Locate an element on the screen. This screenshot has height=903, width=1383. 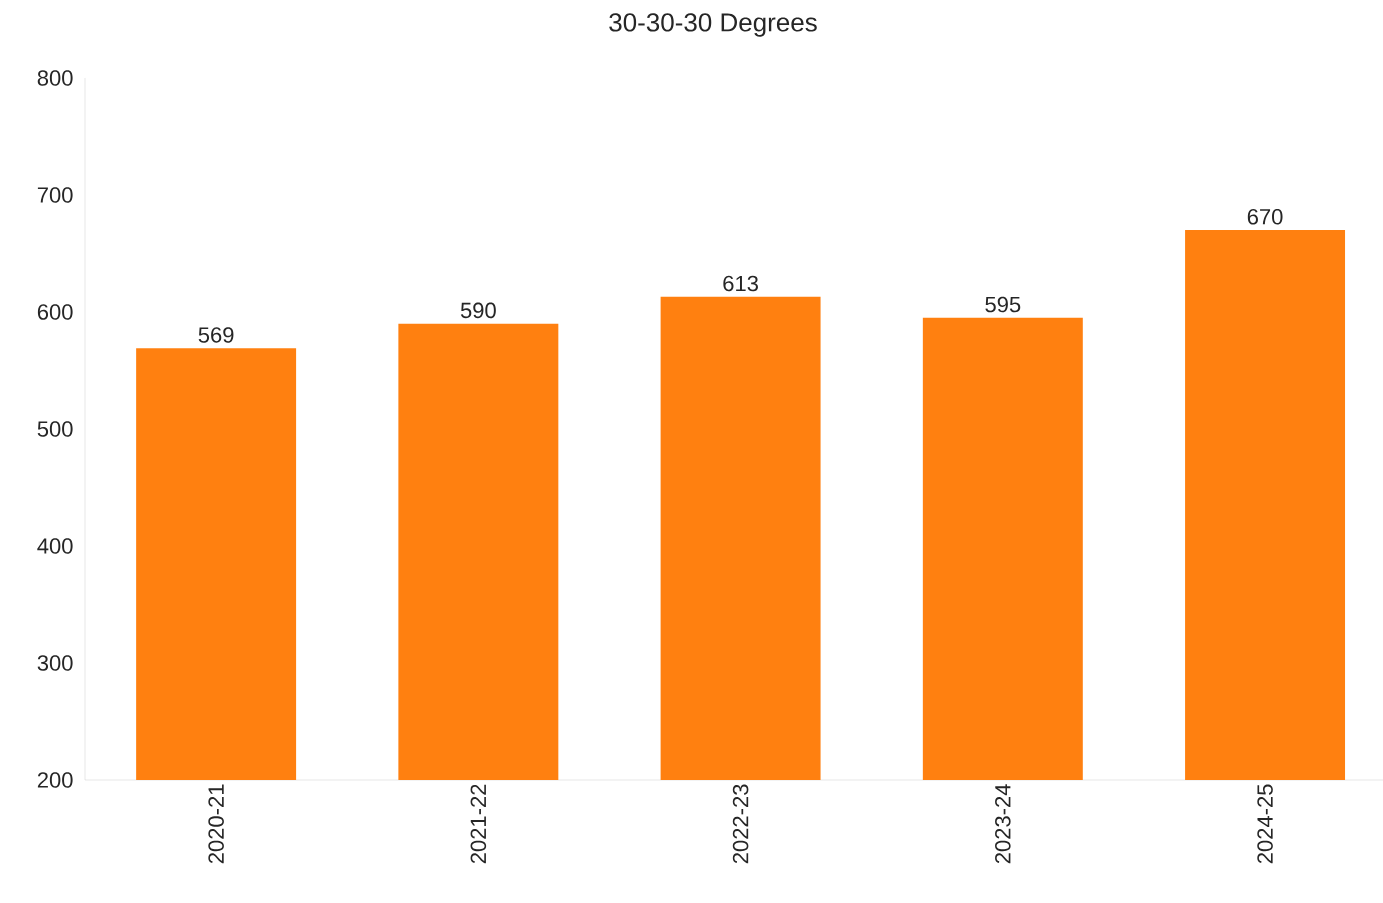
x-tick-label: 2023-24 is located at coordinates (1003, 824).